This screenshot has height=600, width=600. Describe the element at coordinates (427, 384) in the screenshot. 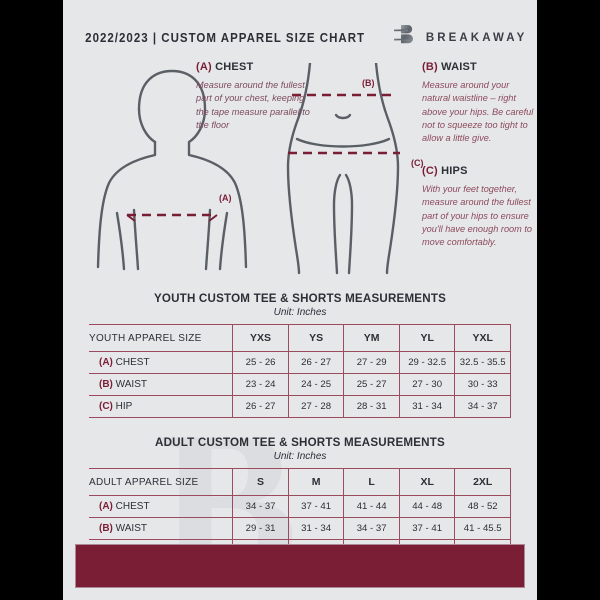

I see `youth-waist-yl: 27 - 30` at that location.